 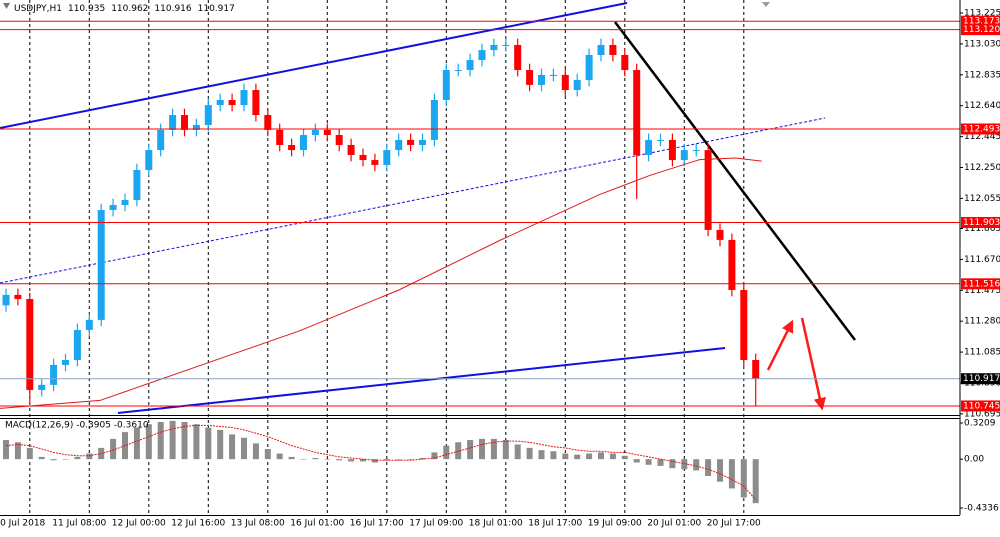 I want to click on price-level-label: 111.903, so click(x=981, y=223).